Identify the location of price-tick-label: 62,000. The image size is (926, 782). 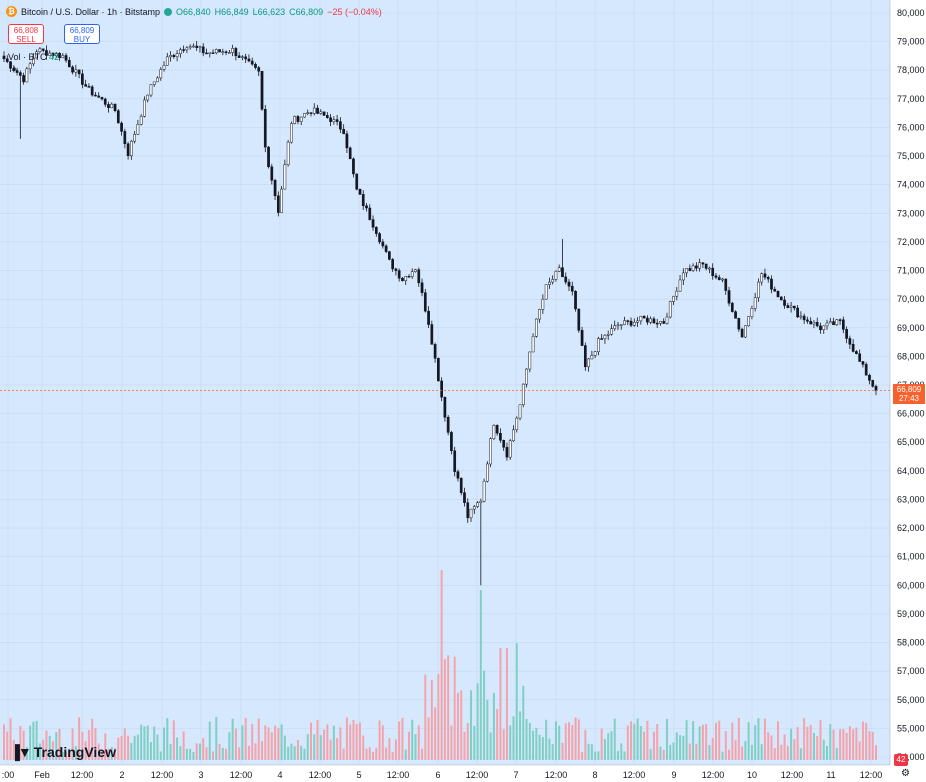
(911, 528).